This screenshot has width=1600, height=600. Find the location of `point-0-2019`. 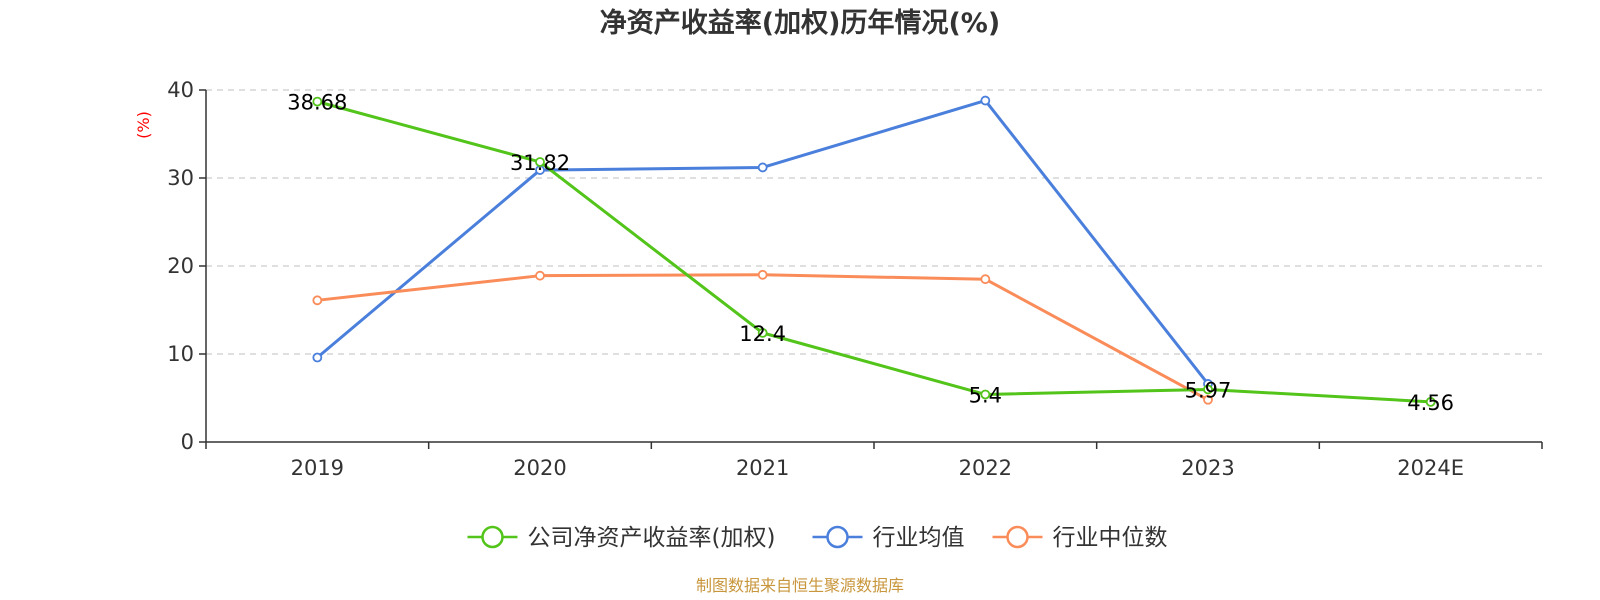

point-0-2019 is located at coordinates (317, 101).